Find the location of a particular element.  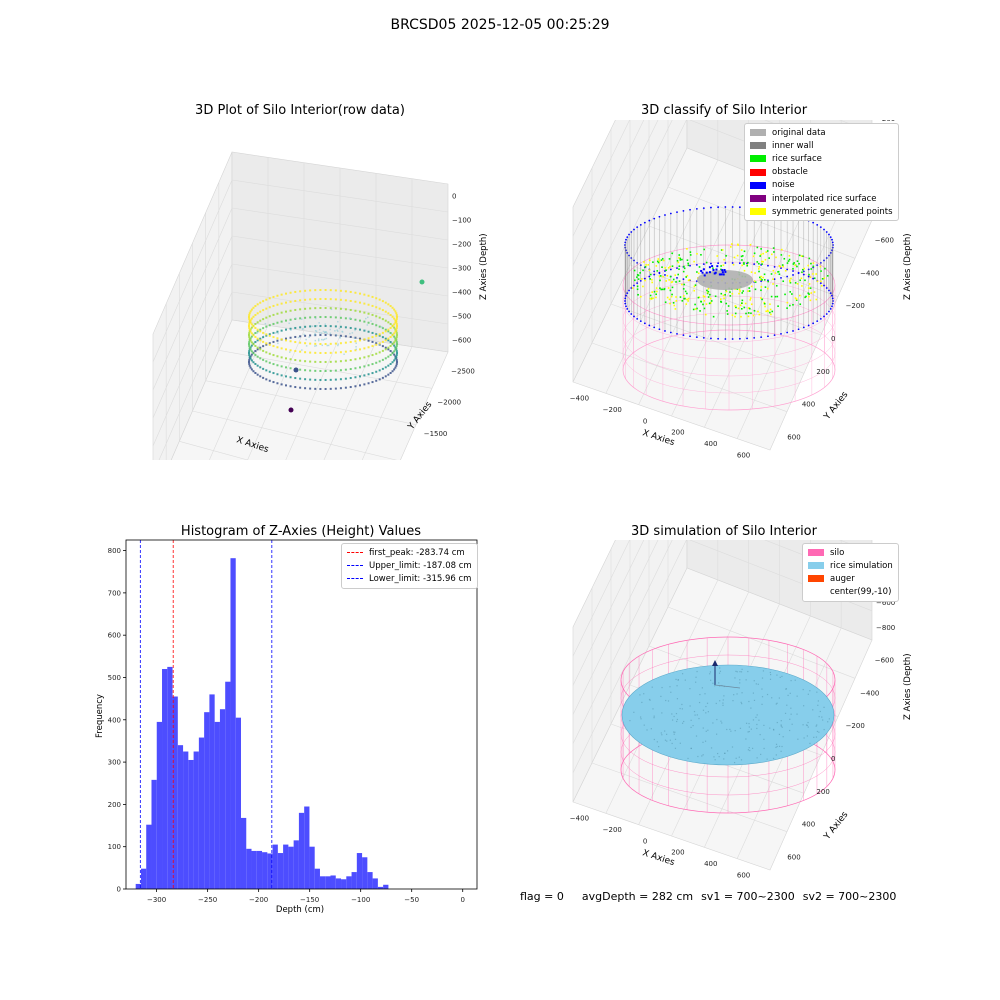

panel1-zlabel: Z Axies (Depth) is located at coordinates (484, 266).